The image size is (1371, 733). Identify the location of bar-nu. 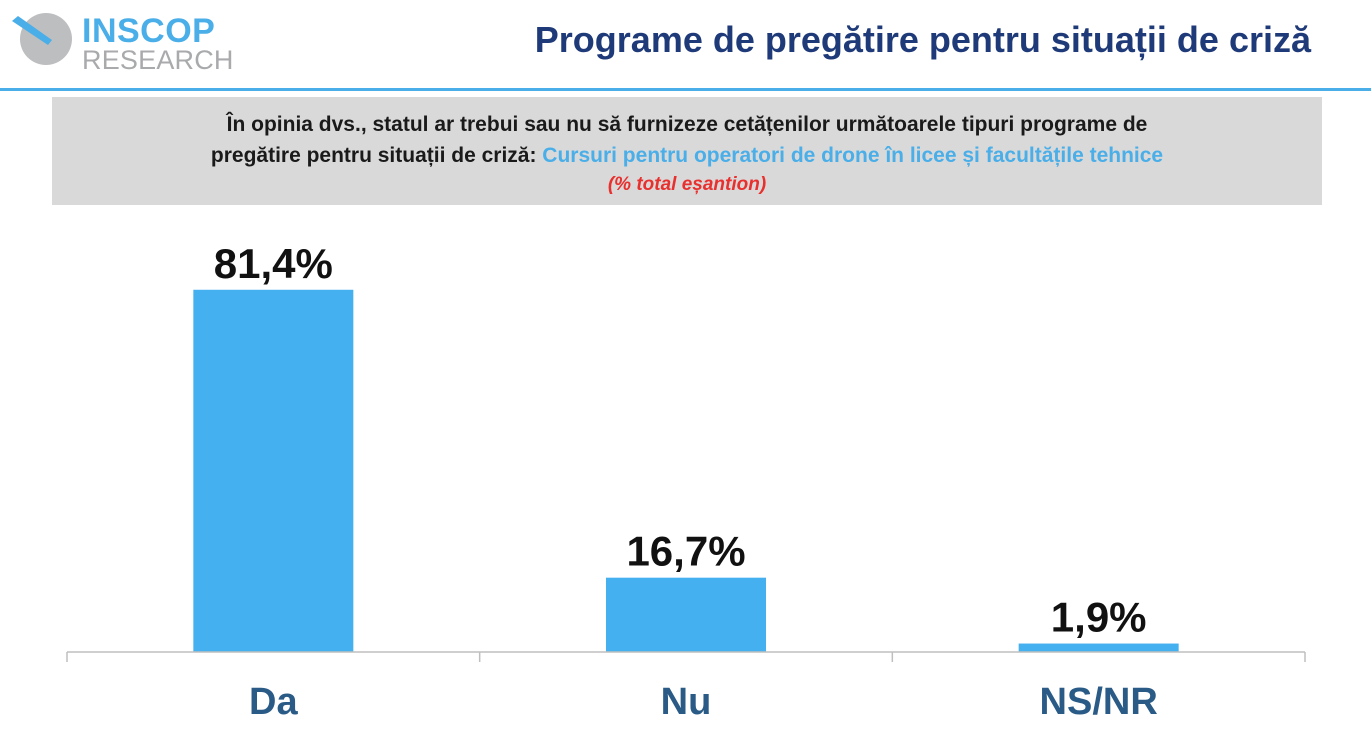
(686, 614).